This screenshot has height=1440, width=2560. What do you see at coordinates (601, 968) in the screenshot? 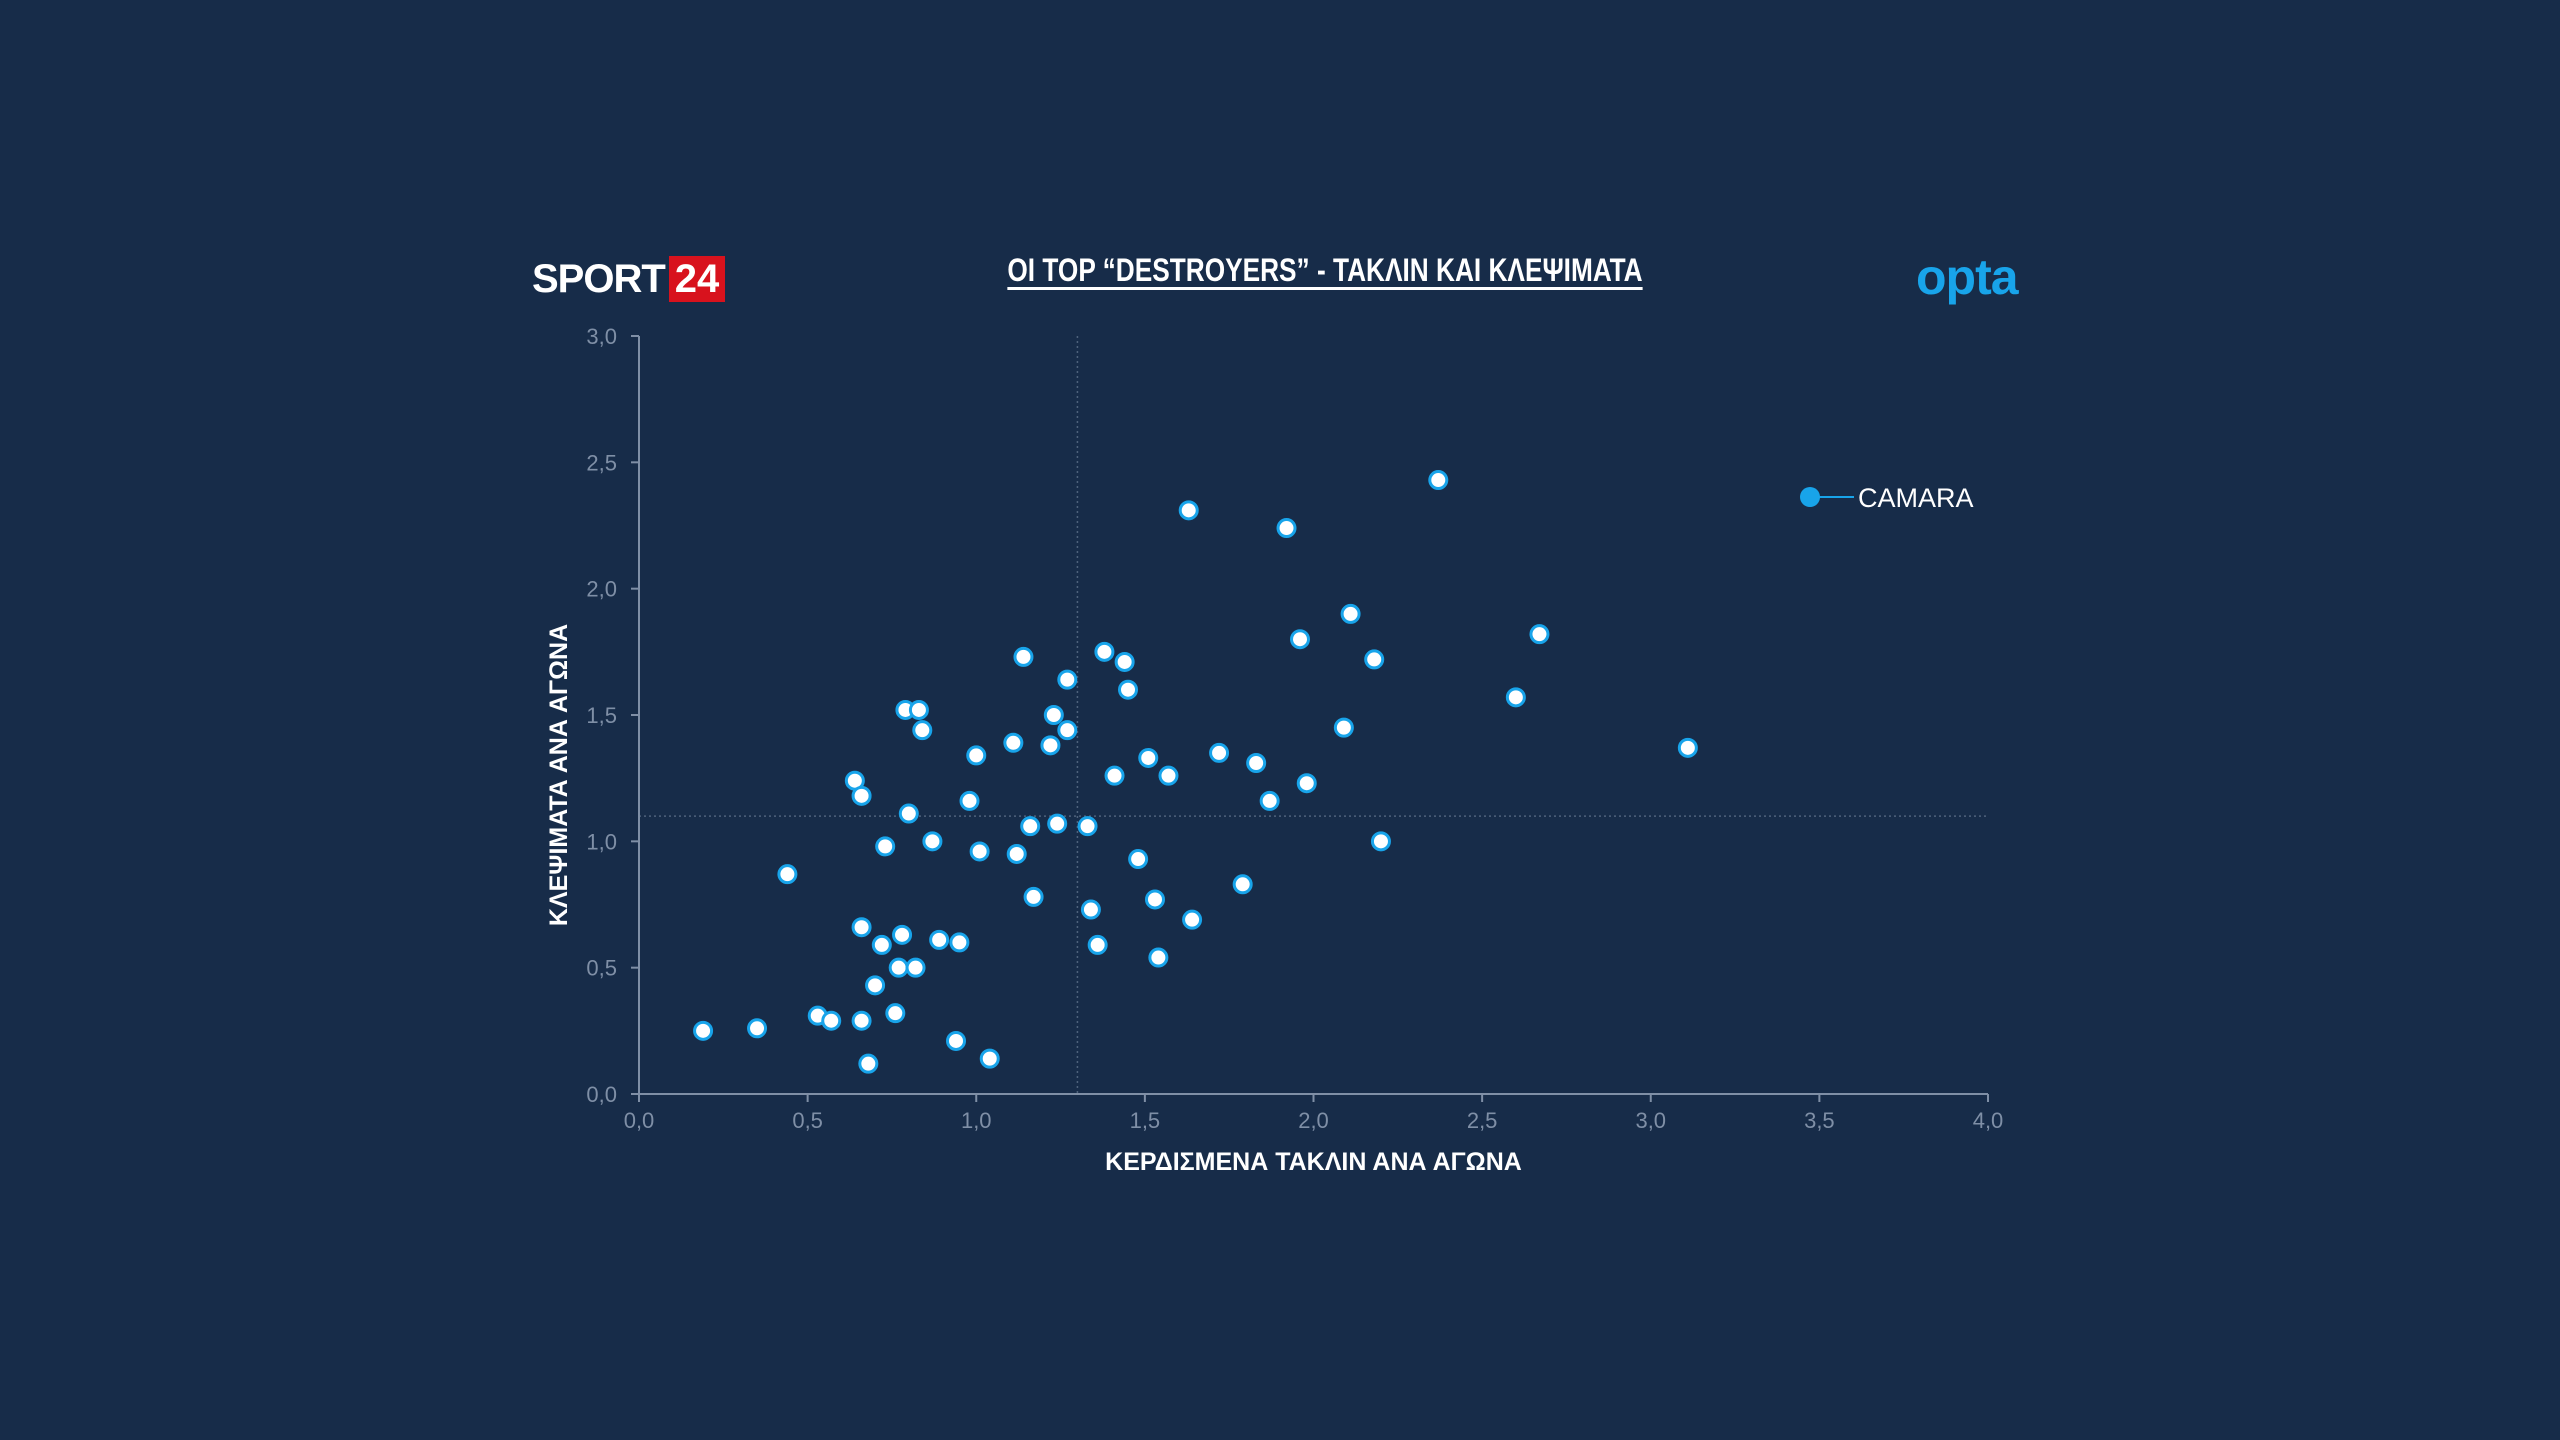
I see `y-tick-label: 0,5` at bounding box center [601, 968].